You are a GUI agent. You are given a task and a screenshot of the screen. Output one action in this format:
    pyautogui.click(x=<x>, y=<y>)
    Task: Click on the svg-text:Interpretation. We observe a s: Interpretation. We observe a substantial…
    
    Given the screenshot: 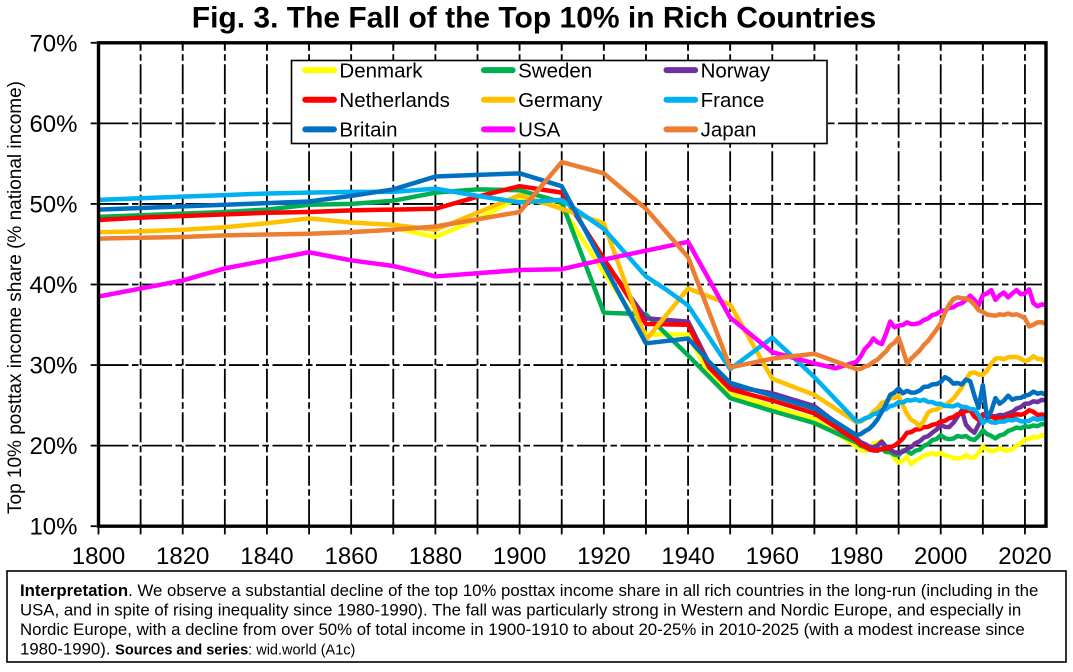 What is the action you would take?
    pyautogui.click(x=529, y=590)
    